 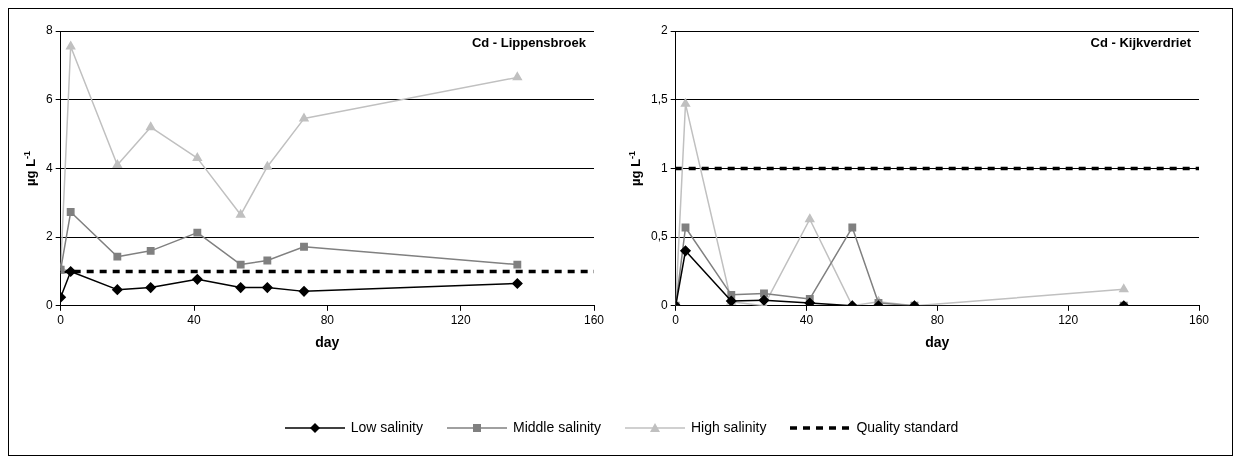 I want to click on chart-title: Cd - Kijkverdriet, so click(x=1141, y=43).